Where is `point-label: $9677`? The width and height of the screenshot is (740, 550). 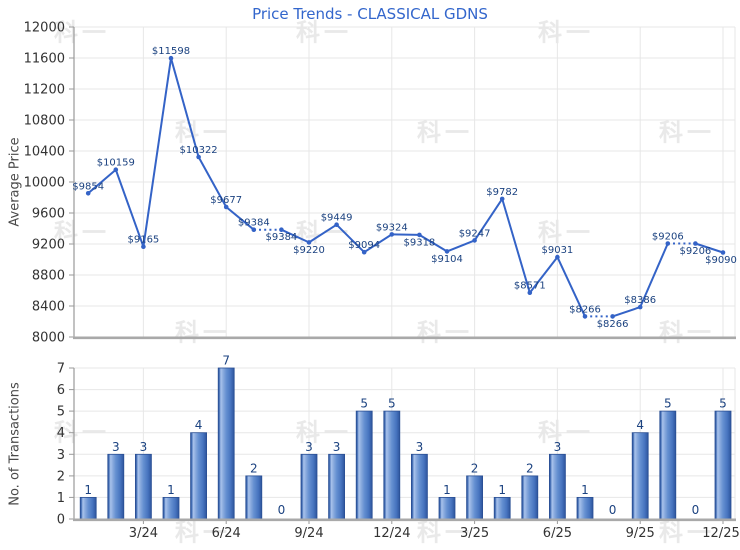
point-label: $9677 is located at coordinates (226, 200).